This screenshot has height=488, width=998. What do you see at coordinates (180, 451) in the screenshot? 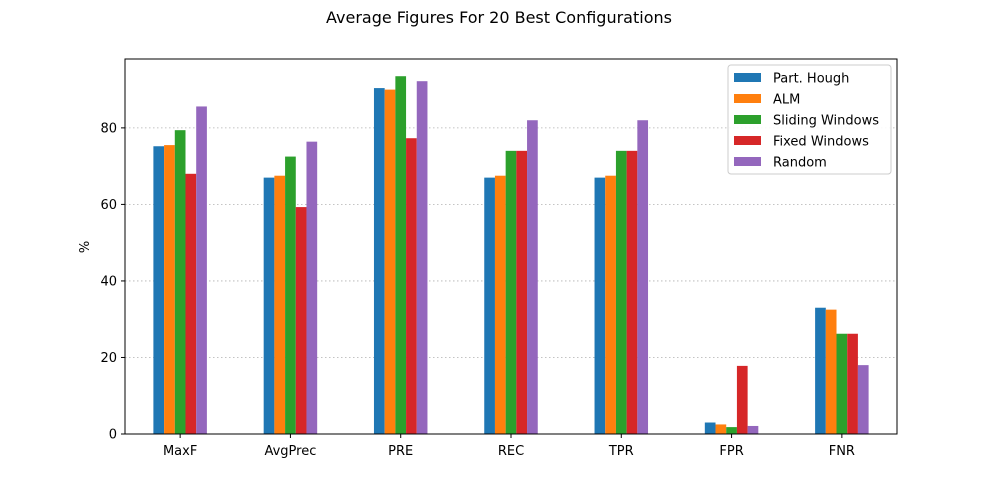
I see `x-tick-label: MaxF` at bounding box center [180, 451].